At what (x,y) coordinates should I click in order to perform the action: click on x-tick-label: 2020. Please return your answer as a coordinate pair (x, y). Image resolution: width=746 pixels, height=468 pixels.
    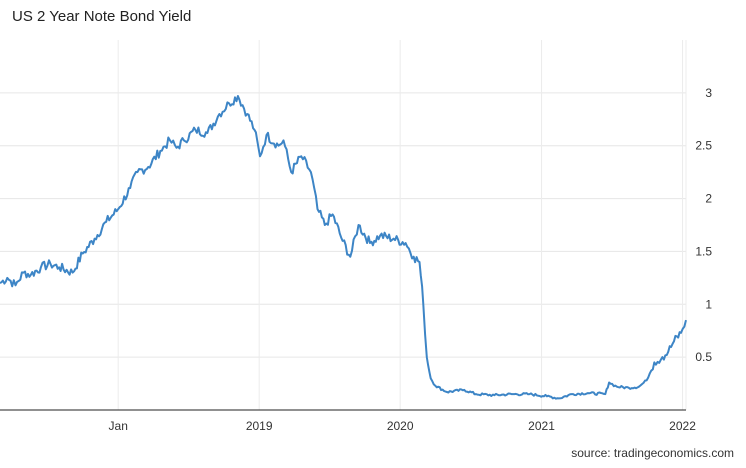
    Looking at the image, I should click on (400, 426).